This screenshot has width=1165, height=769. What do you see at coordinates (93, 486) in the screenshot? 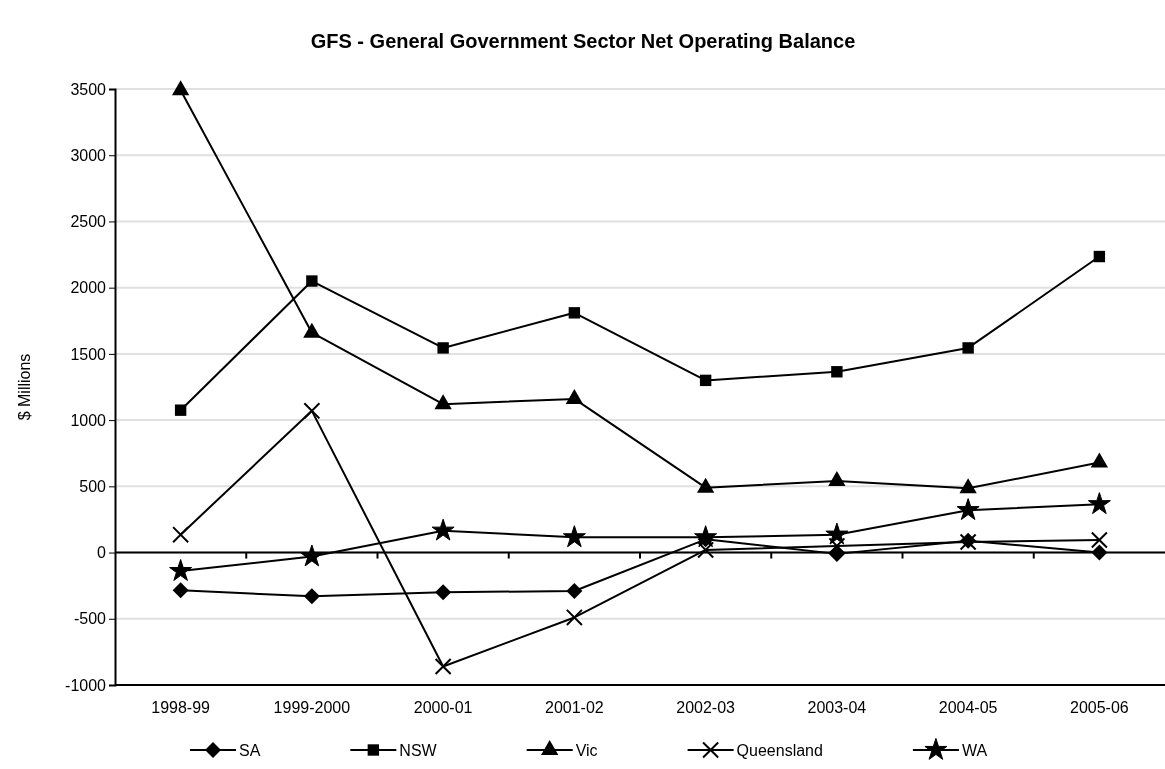
I see `y-tick-label: 500` at bounding box center [93, 486].